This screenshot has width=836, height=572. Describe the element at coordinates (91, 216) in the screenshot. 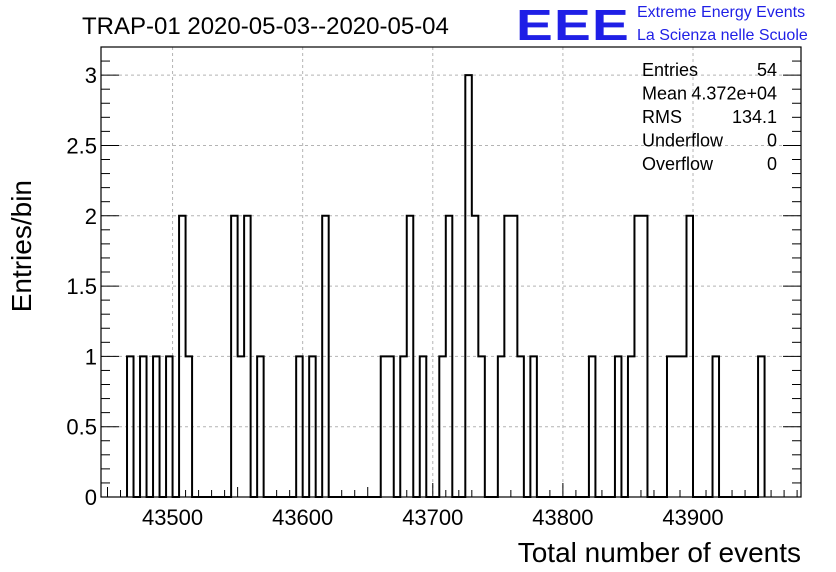

I see `y-tick-label: 2` at that location.